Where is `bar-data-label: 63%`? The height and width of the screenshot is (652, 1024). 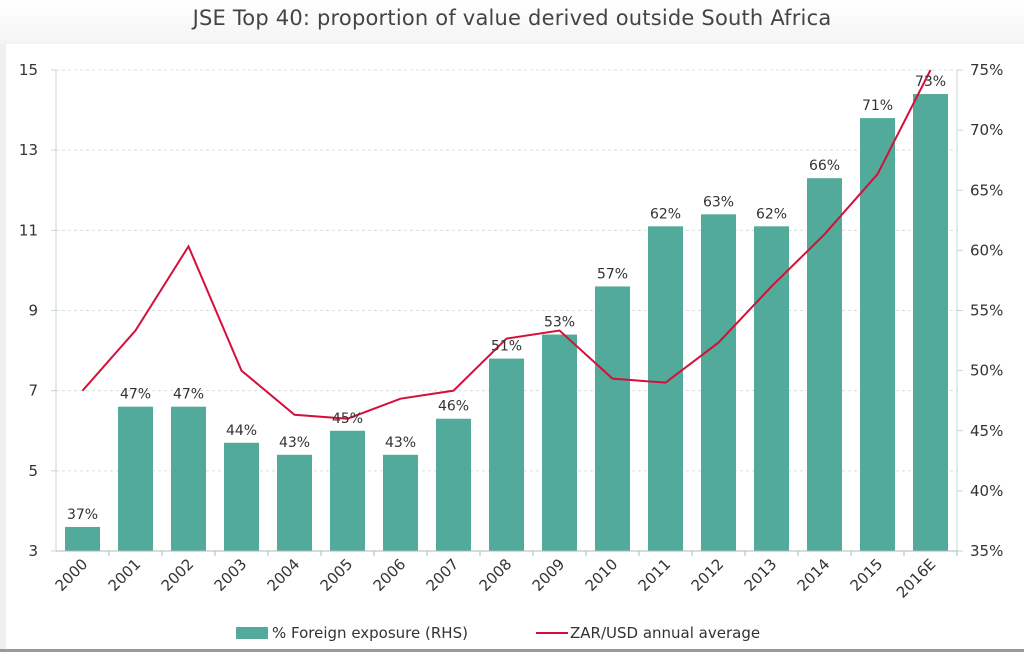 bar-data-label: 63% is located at coordinates (718, 202).